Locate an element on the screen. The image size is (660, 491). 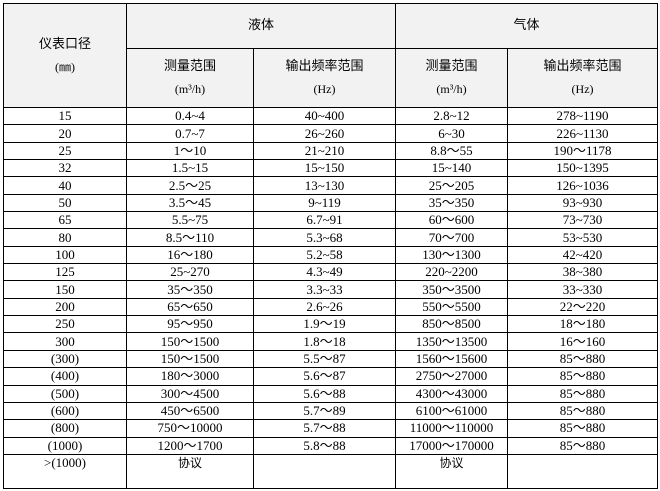
liquid-range-cell: 1～10 is located at coordinates (190, 151).